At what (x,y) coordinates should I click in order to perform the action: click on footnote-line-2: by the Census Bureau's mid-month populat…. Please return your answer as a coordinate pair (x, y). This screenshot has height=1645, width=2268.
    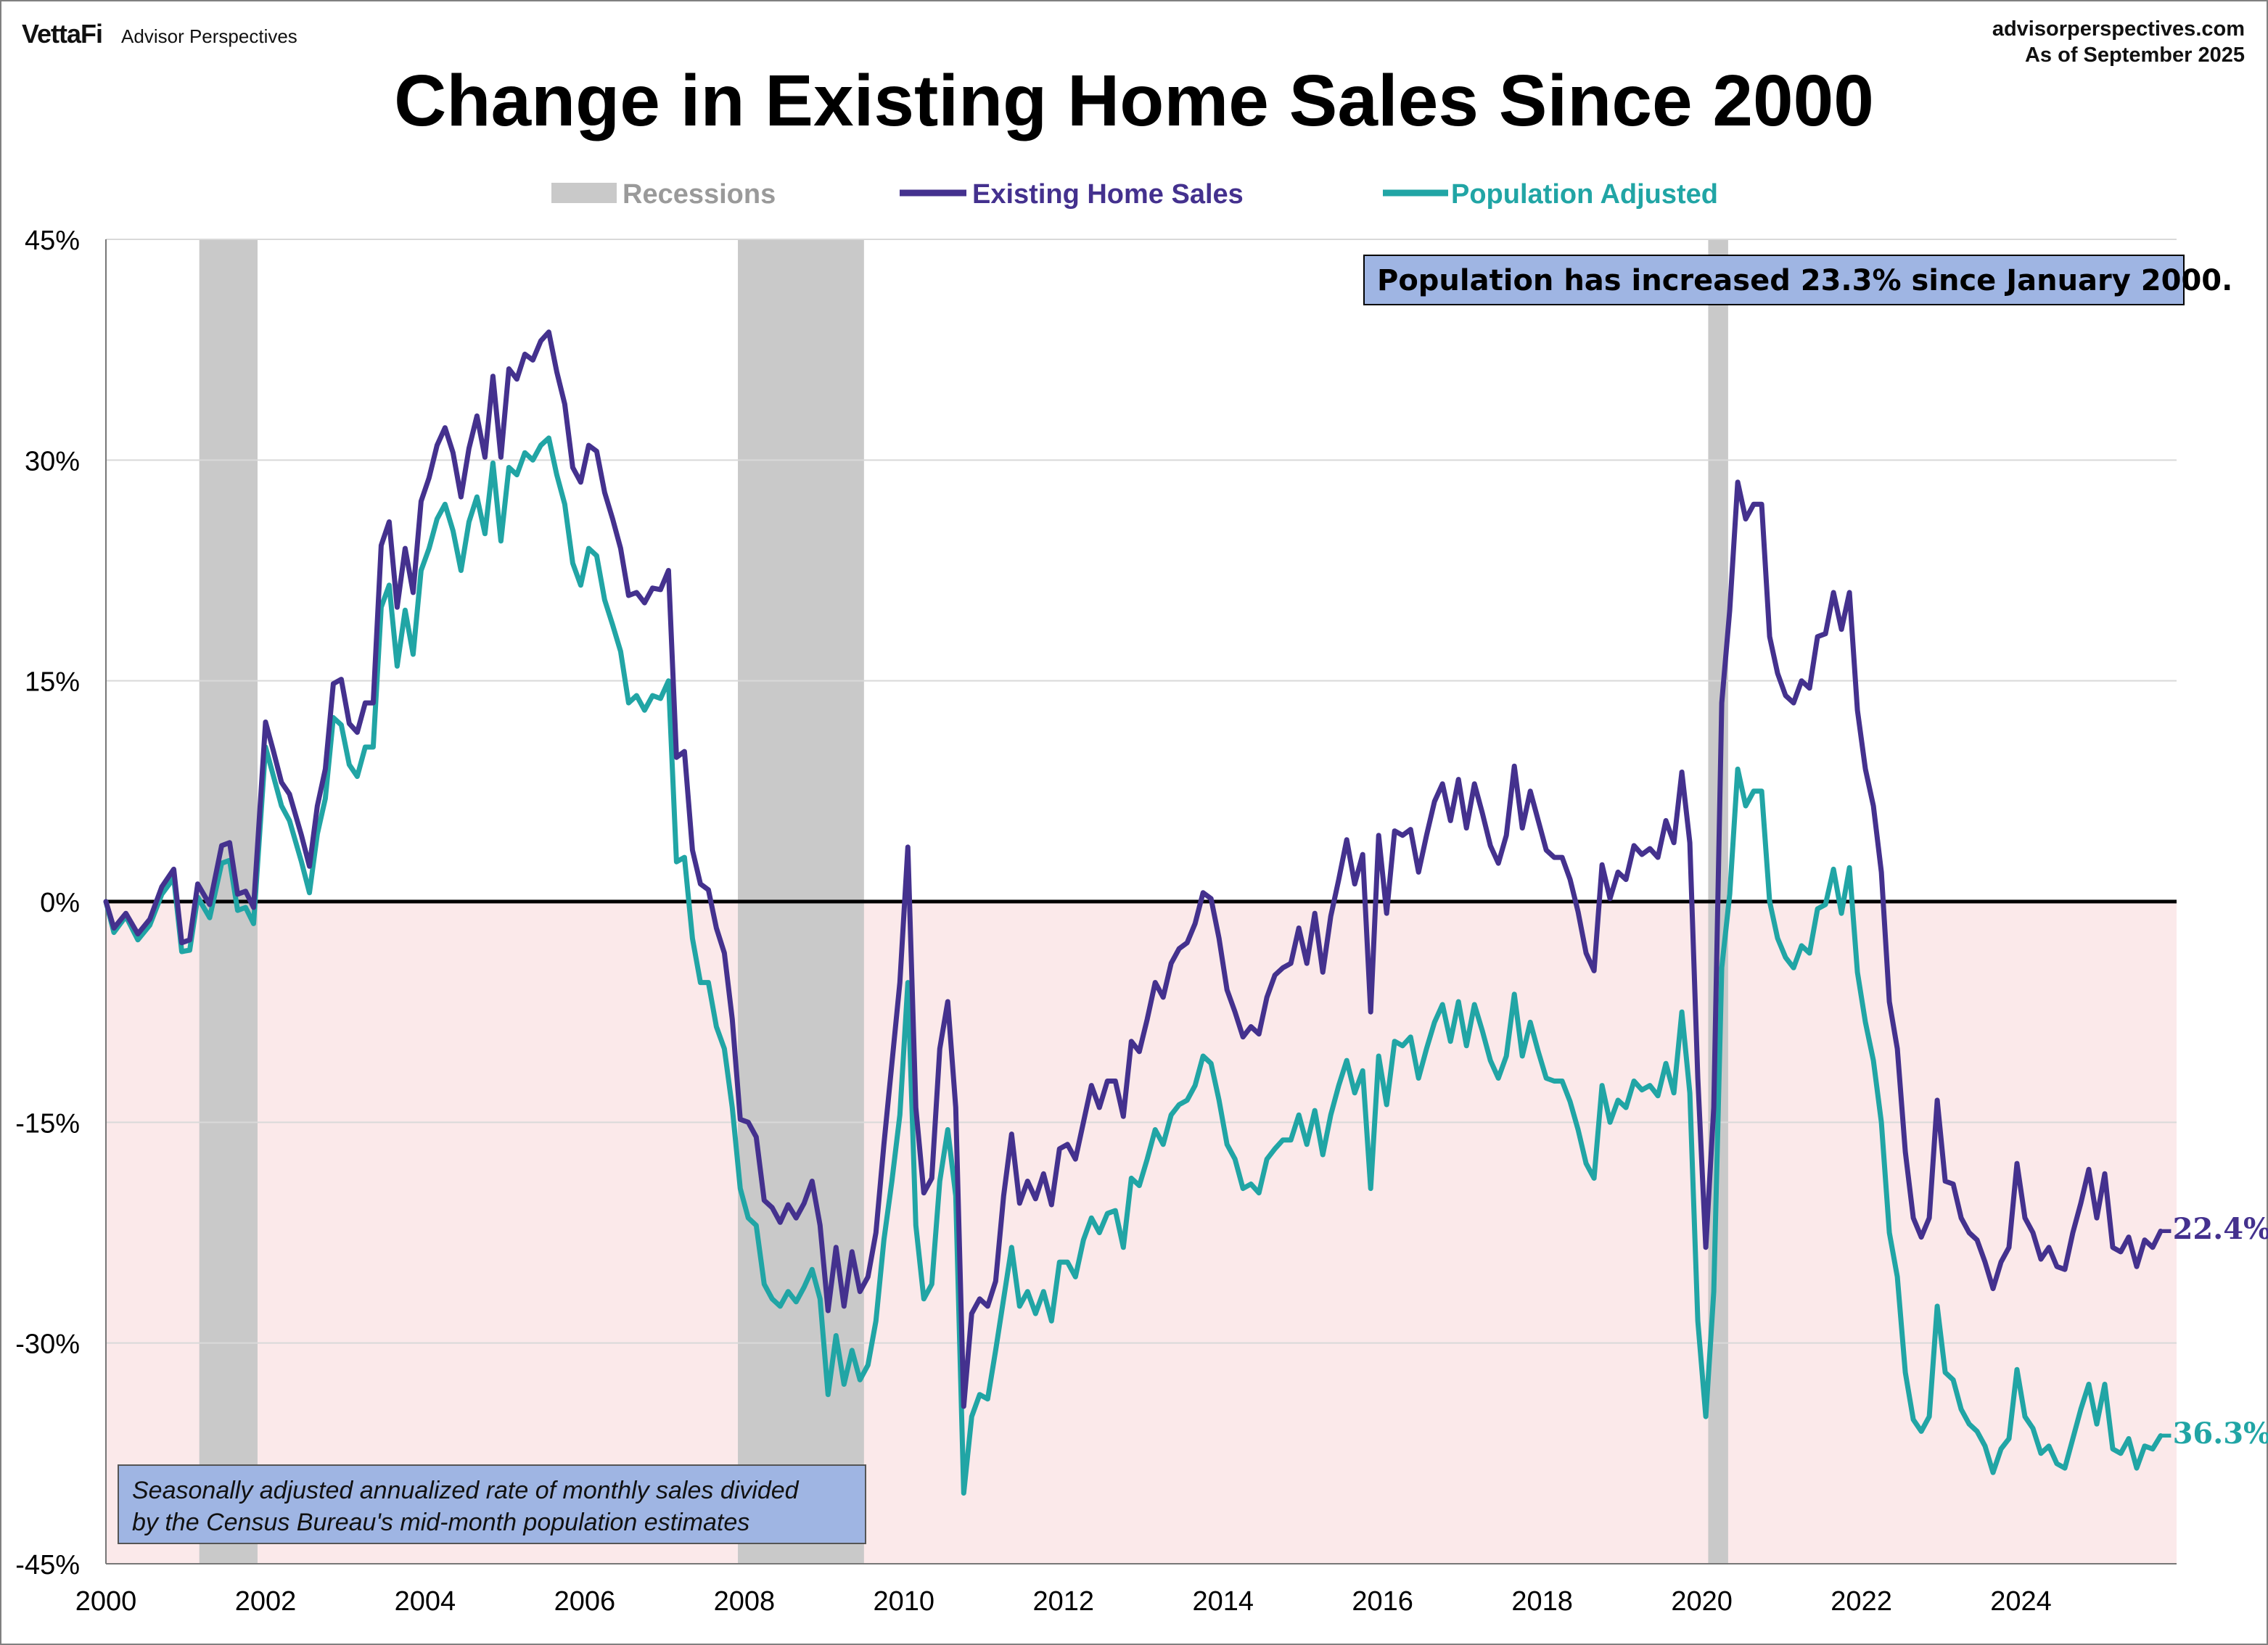
    Looking at the image, I should click on (441, 1523).